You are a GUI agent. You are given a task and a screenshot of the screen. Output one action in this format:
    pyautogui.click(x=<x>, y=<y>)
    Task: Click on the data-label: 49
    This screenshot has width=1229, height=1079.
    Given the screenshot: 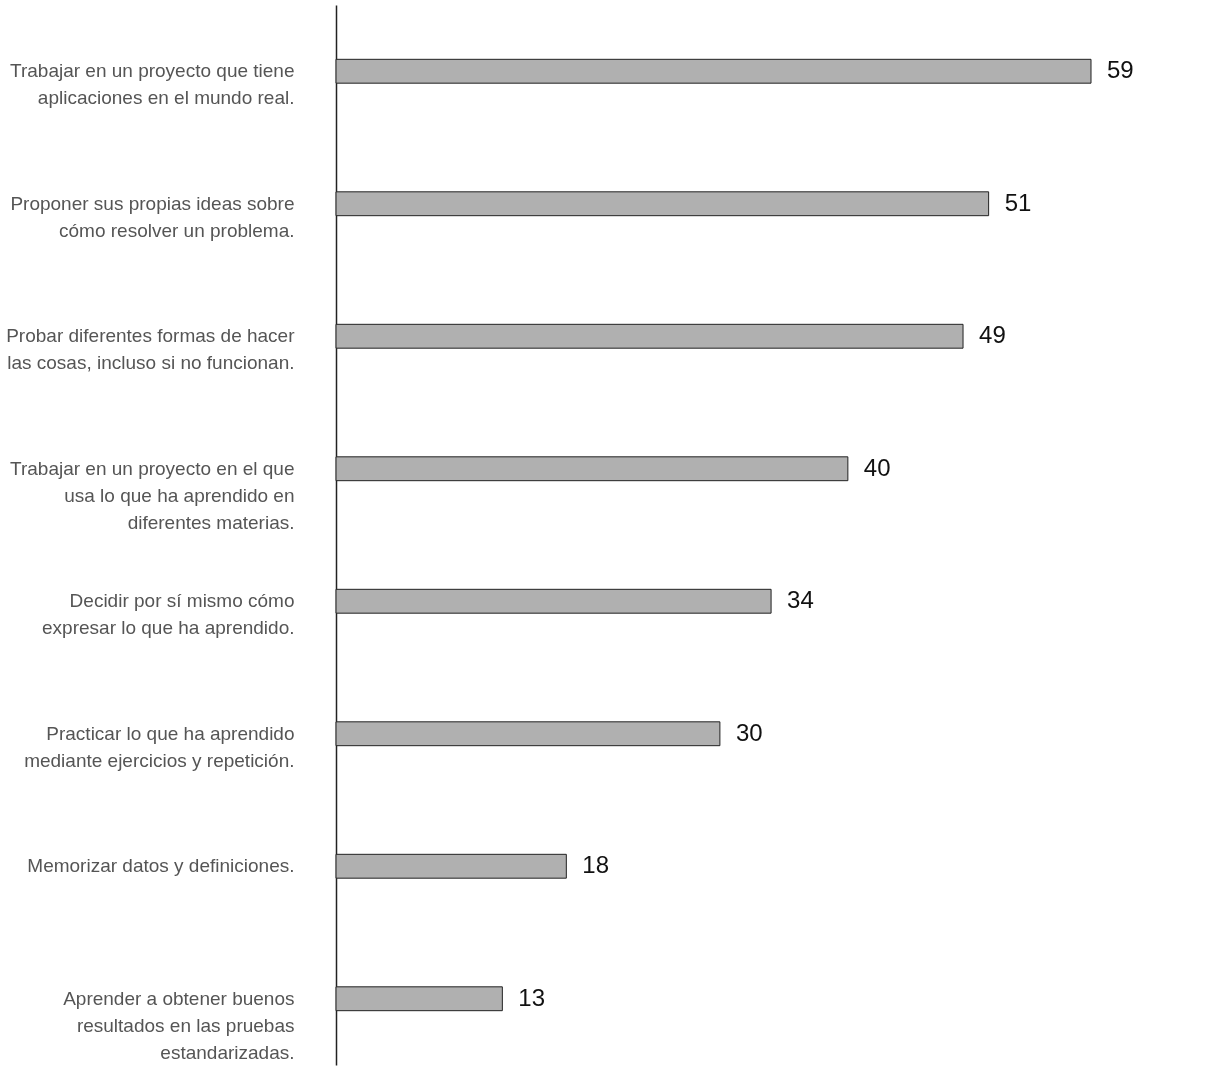 What is the action you would take?
    pyautogui.click(x=992, y=335)
    